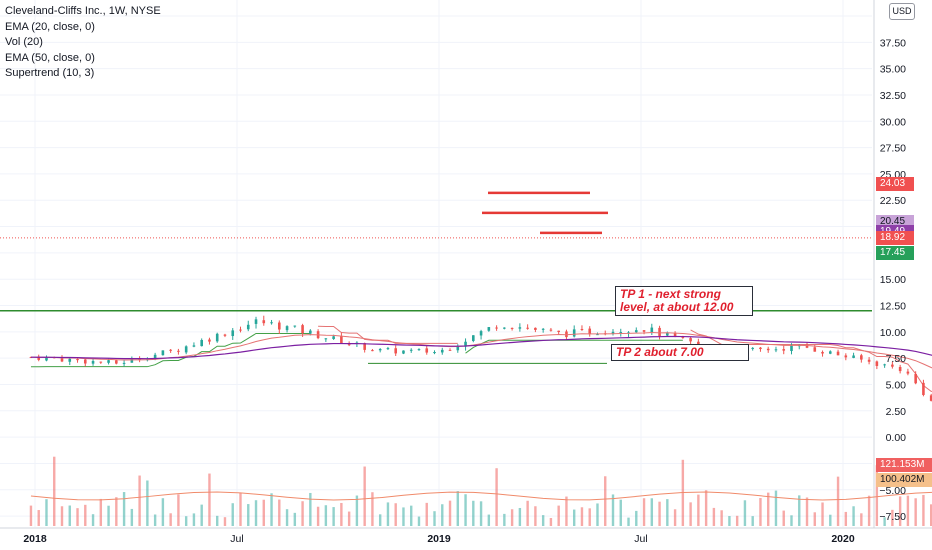  I want to click on y-tick-label: 22.50, so click(893, 201).